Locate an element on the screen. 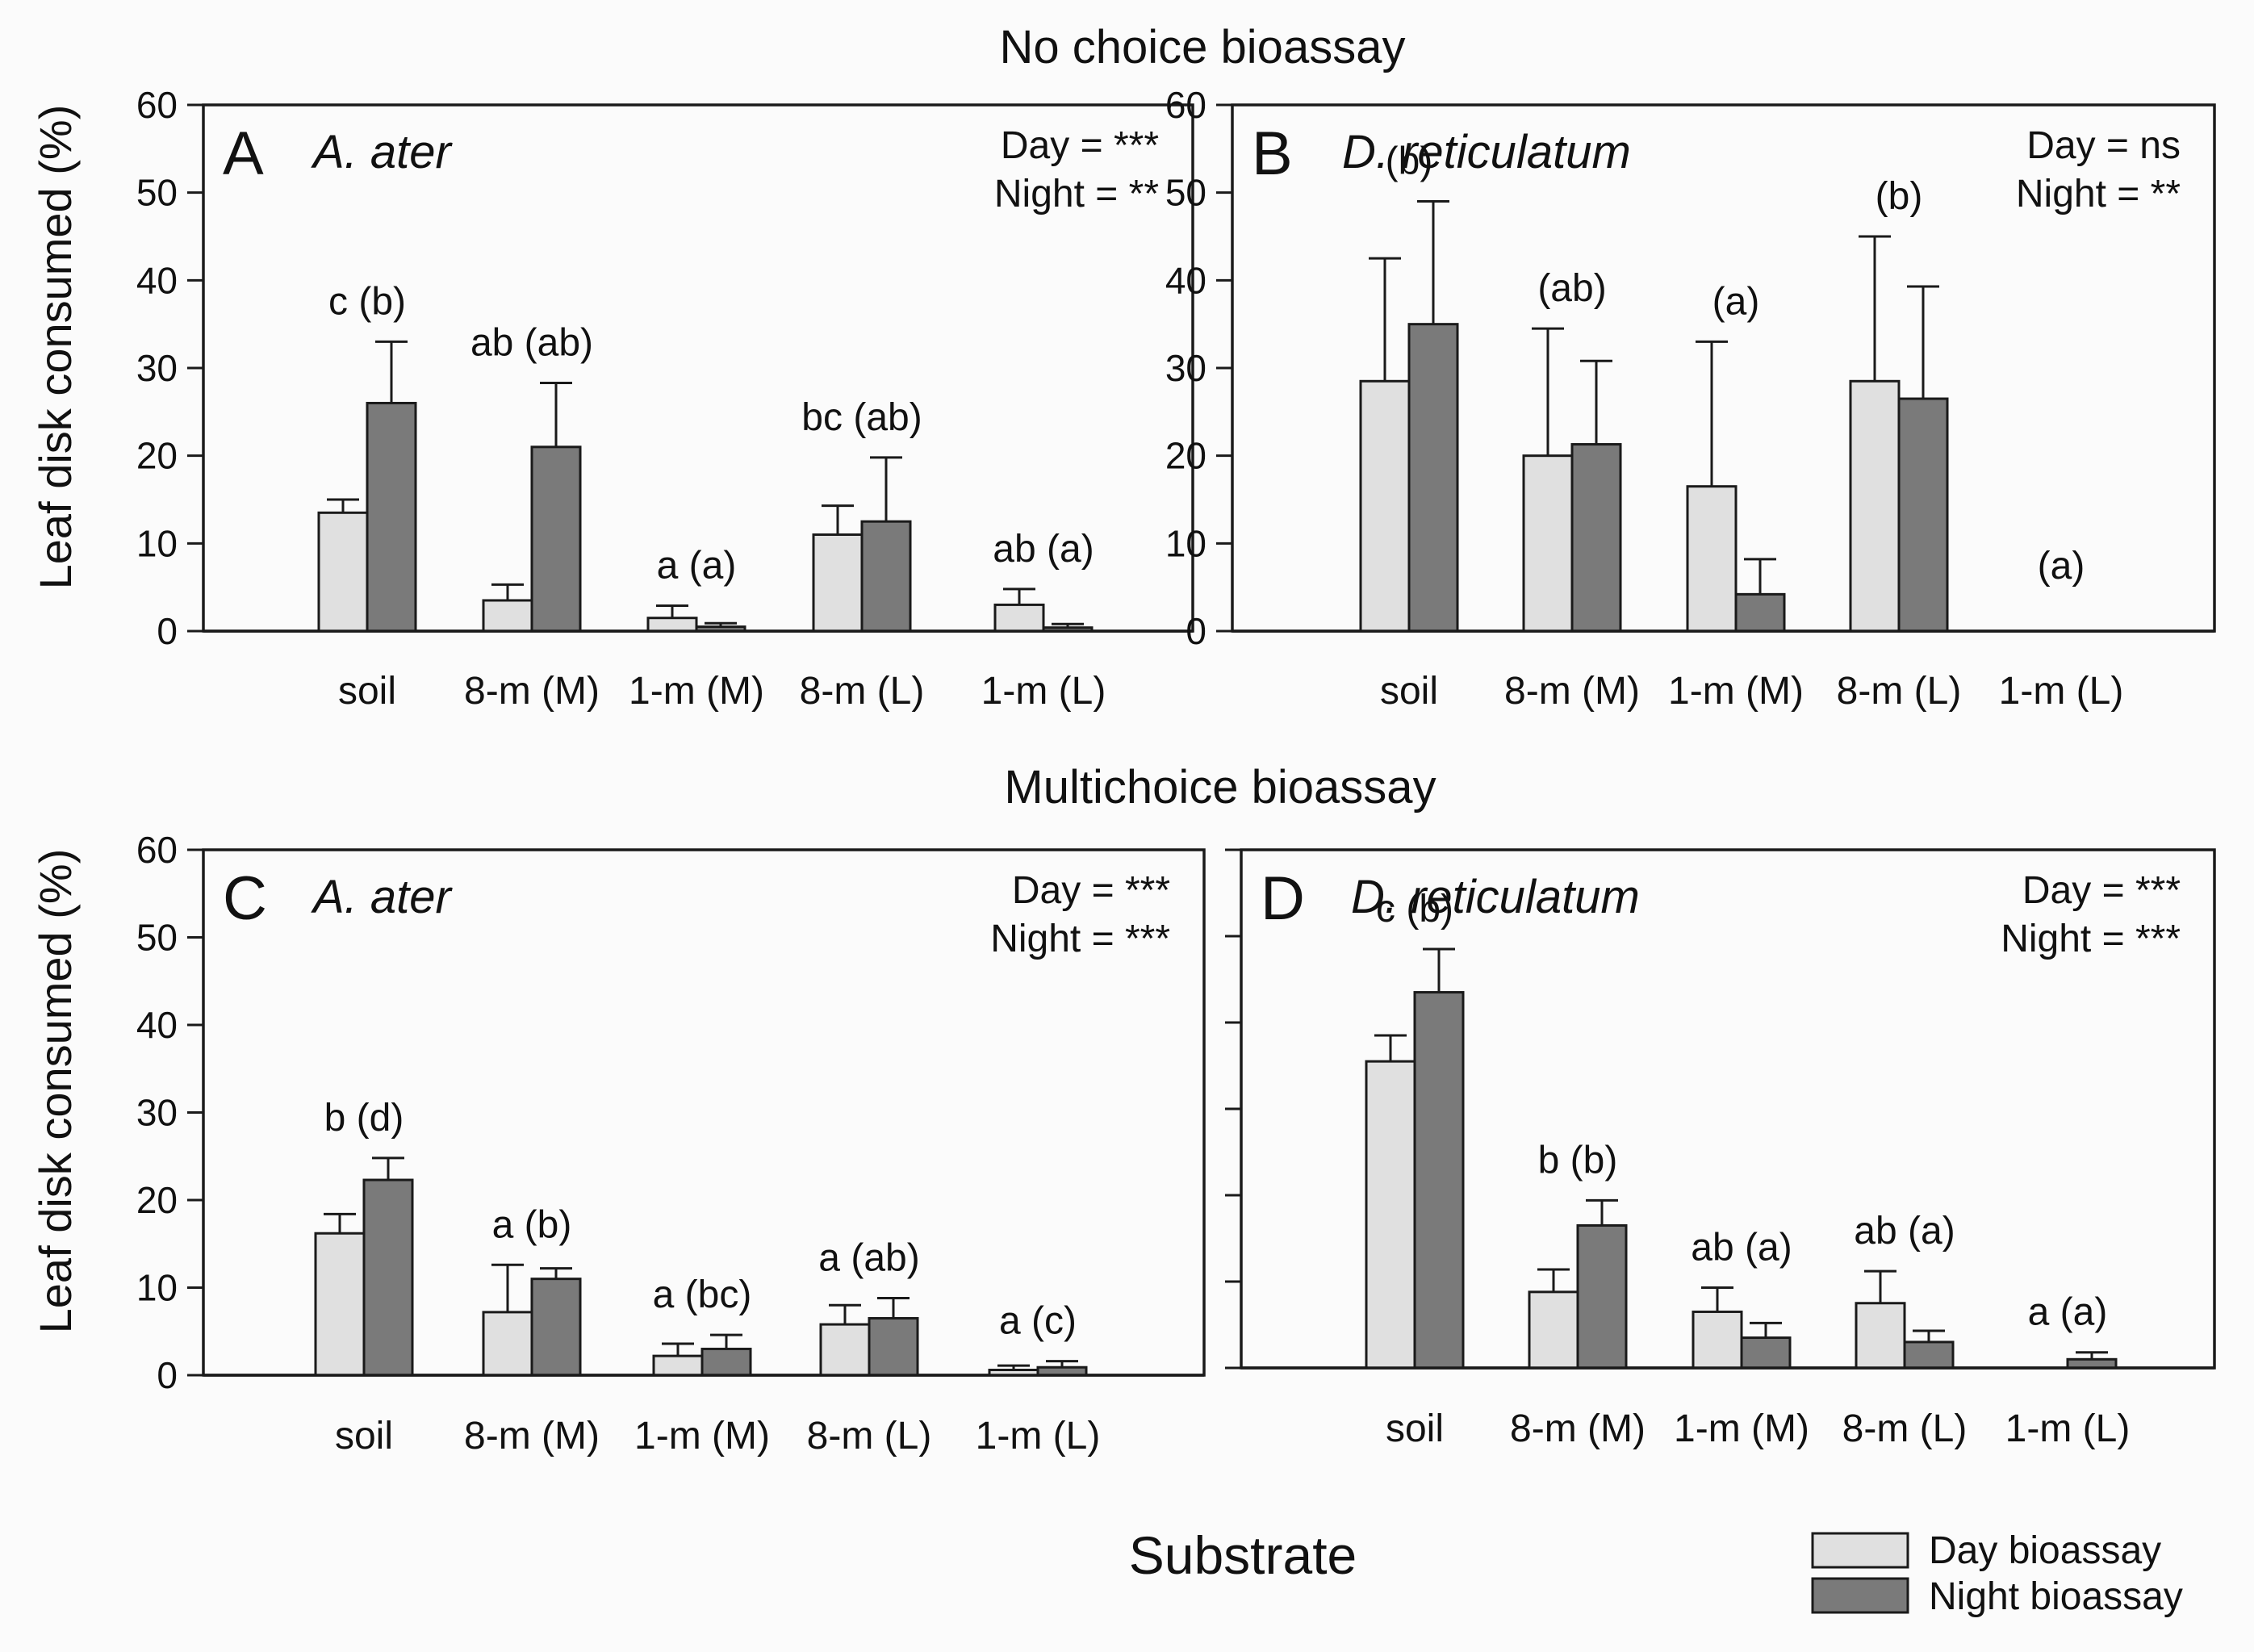 The image size is (2254, 1652). x-tick-label-c: 1-m (L) is located at coordinates (1038, 1436).